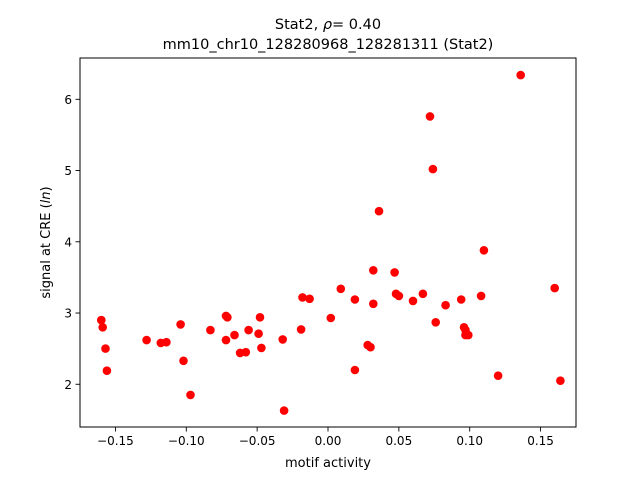 The image size is (640, 480). What do you see at coordinates (257, 441) in the screenshot?
I see `x-tick-label: −0.05` at bounding box center [257, 441].